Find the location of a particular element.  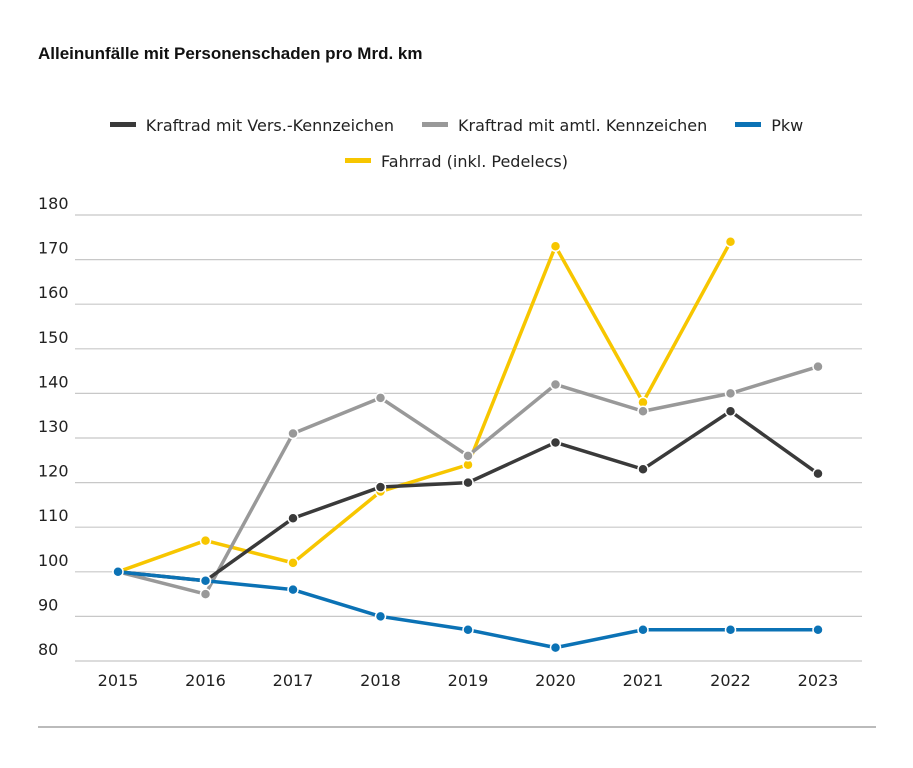

y-tick-label: 180 is located at coordinates (53, 203).